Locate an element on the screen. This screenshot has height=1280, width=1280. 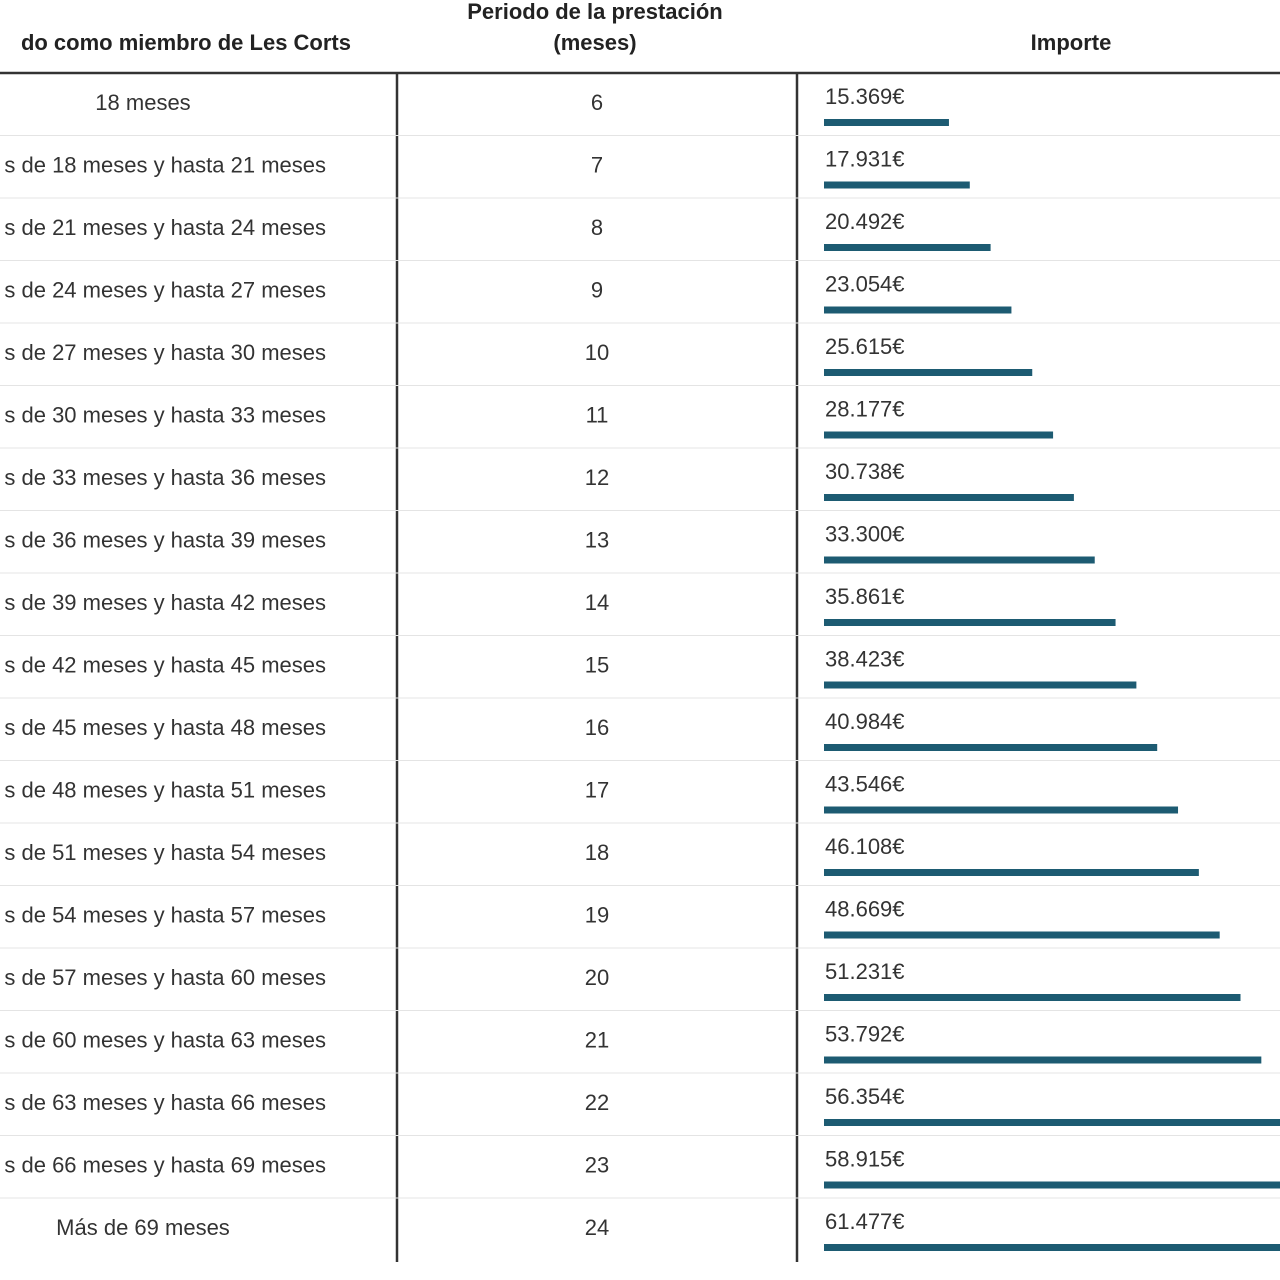
amount-label: 43.546€ is located at coordinates (865, 783).